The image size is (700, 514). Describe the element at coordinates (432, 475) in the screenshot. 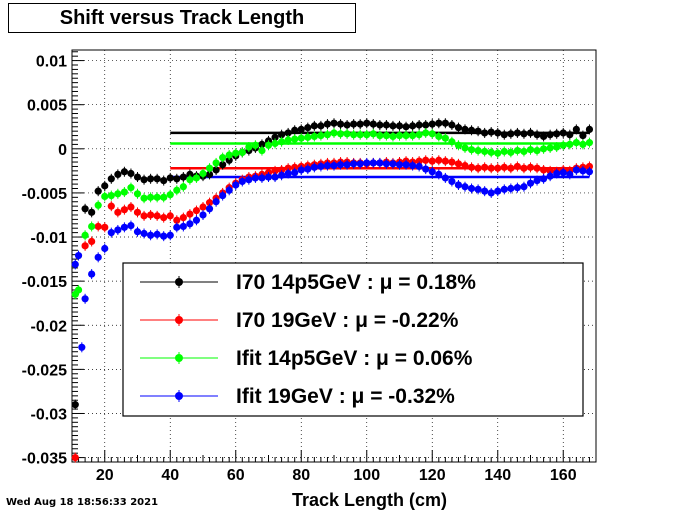

I see `x-tick-label: 120` at that location.